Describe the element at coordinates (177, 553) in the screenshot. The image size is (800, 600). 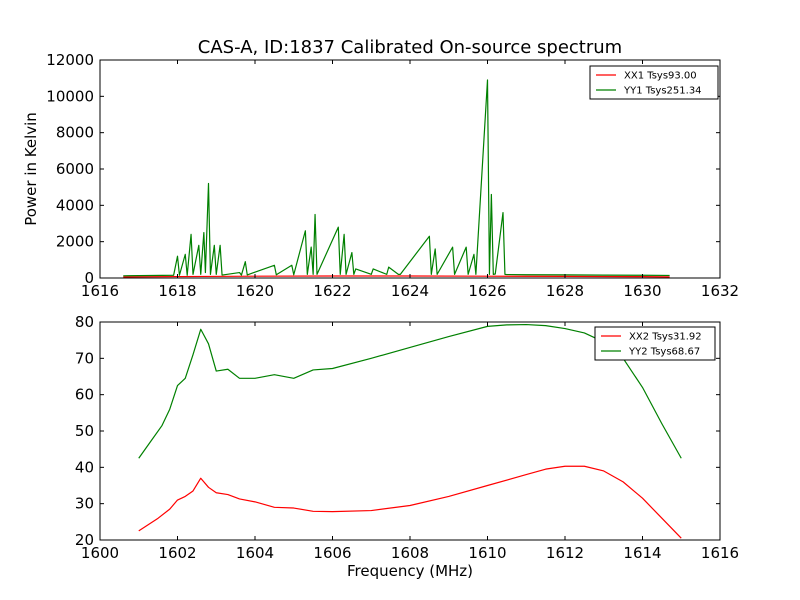
I see `x-tick-label: 1602` at that location.